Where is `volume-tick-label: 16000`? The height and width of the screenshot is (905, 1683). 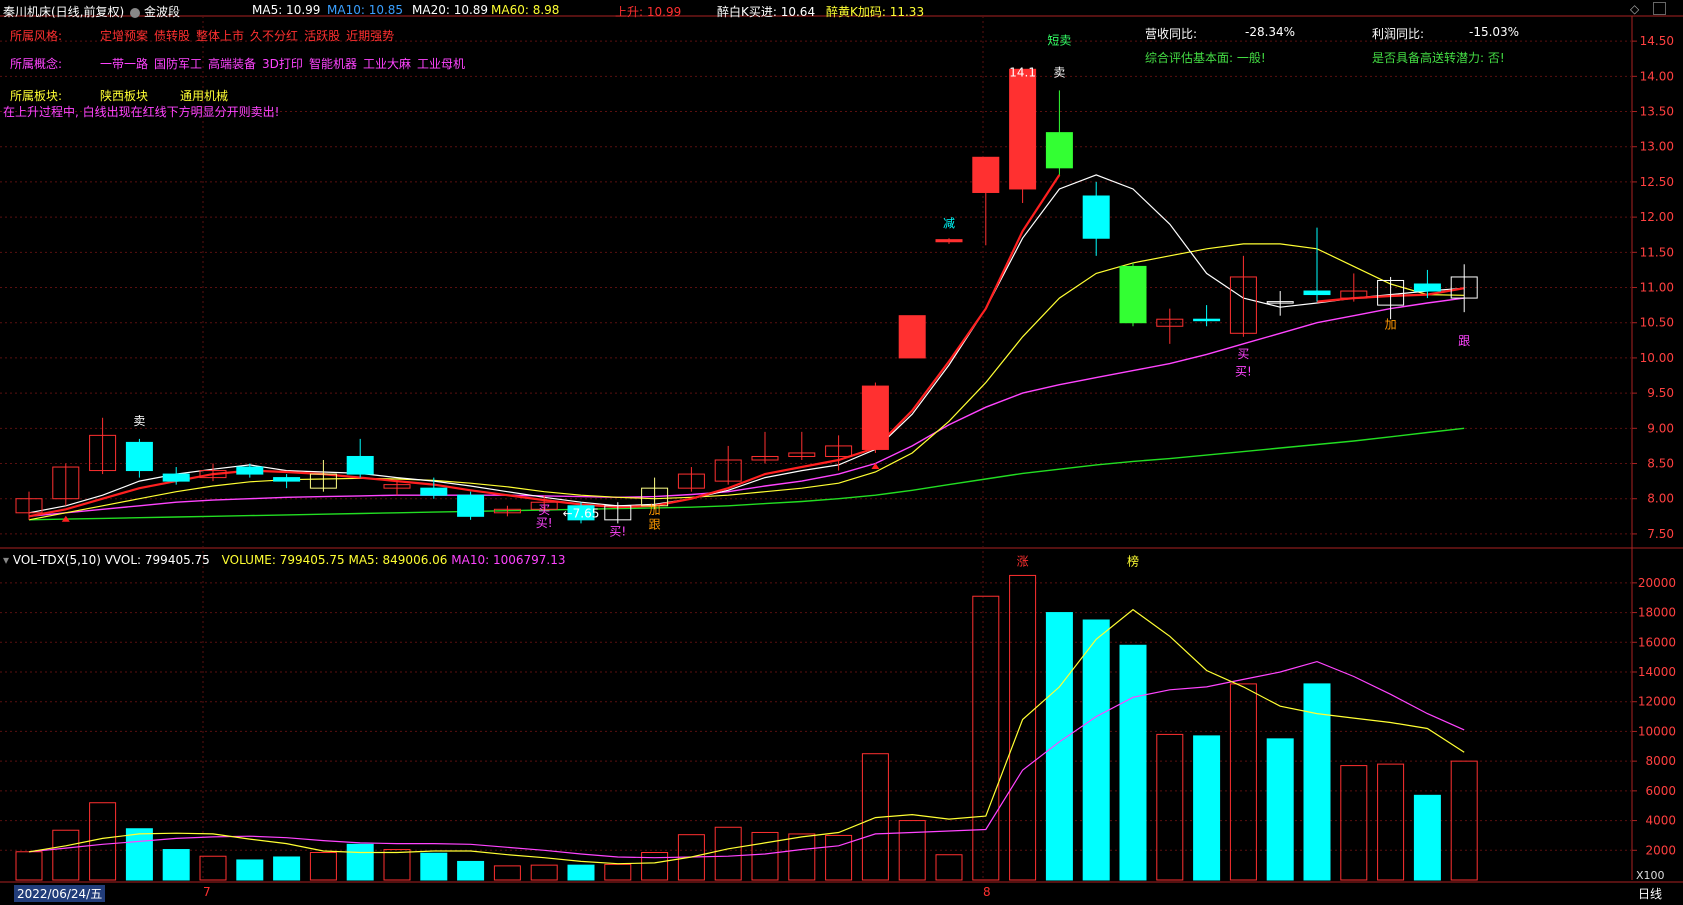 volume-tick-label: 16000 is located at coordinates (1657, 642).